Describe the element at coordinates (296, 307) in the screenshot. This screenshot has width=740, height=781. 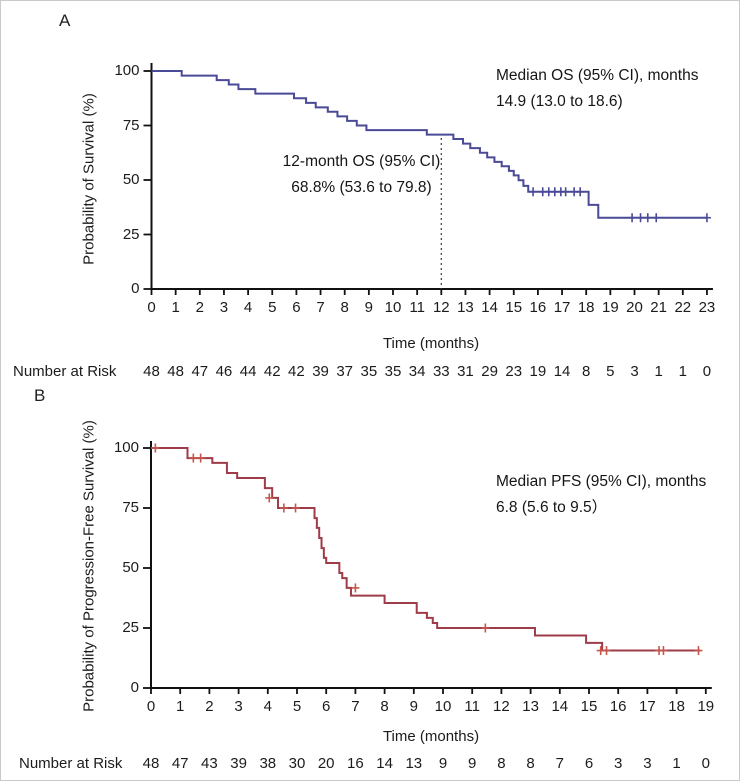
I see `x-tick-label: 6` at that location.